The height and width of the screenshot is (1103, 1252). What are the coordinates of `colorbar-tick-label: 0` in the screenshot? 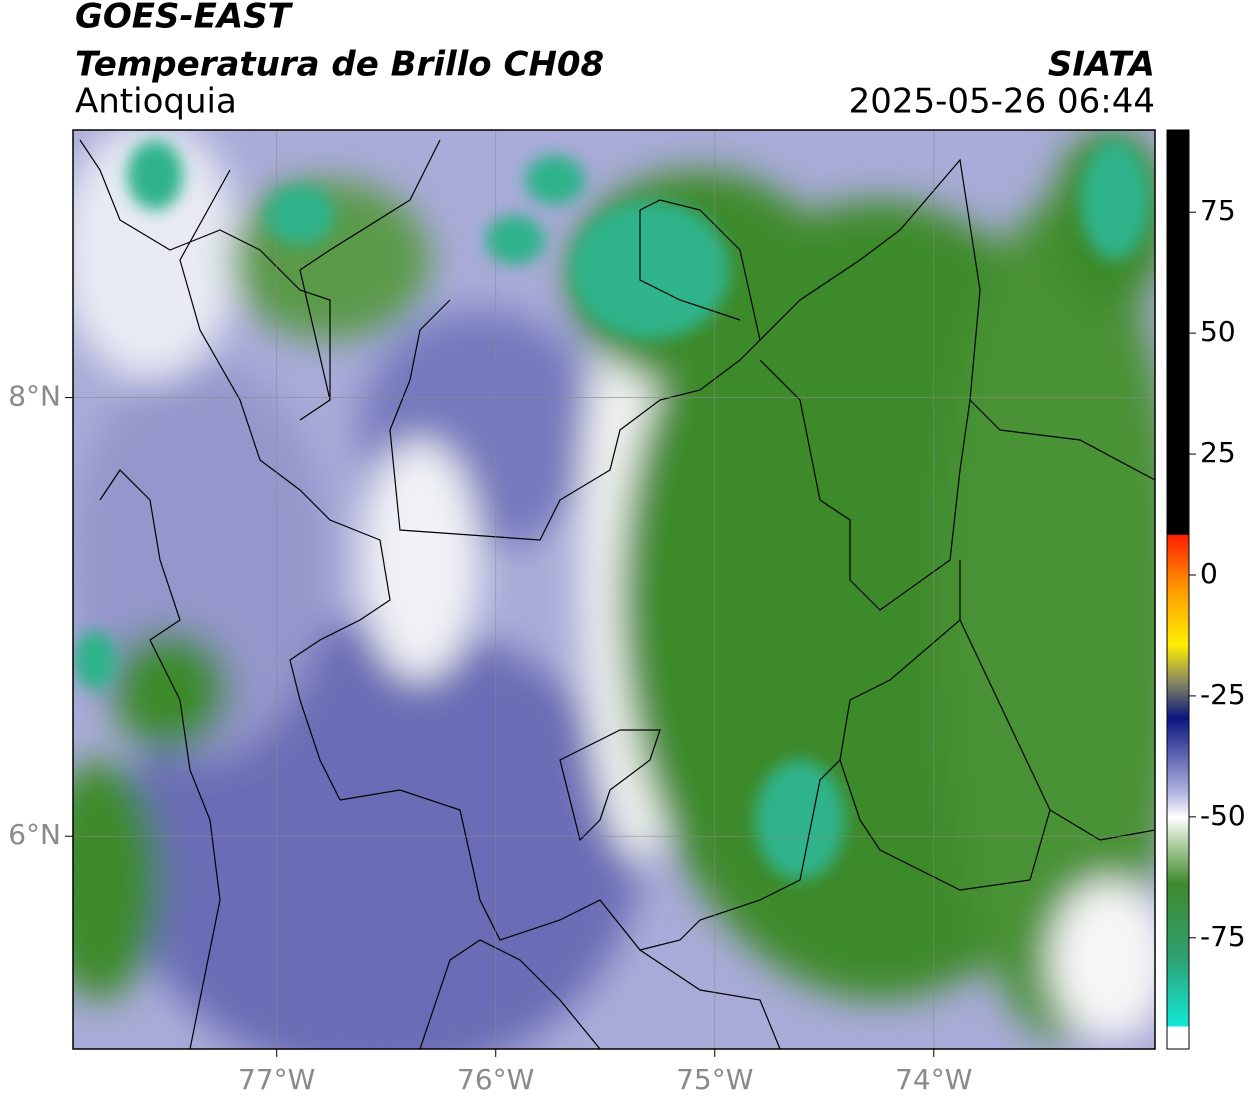 It's located at (1209, 573).